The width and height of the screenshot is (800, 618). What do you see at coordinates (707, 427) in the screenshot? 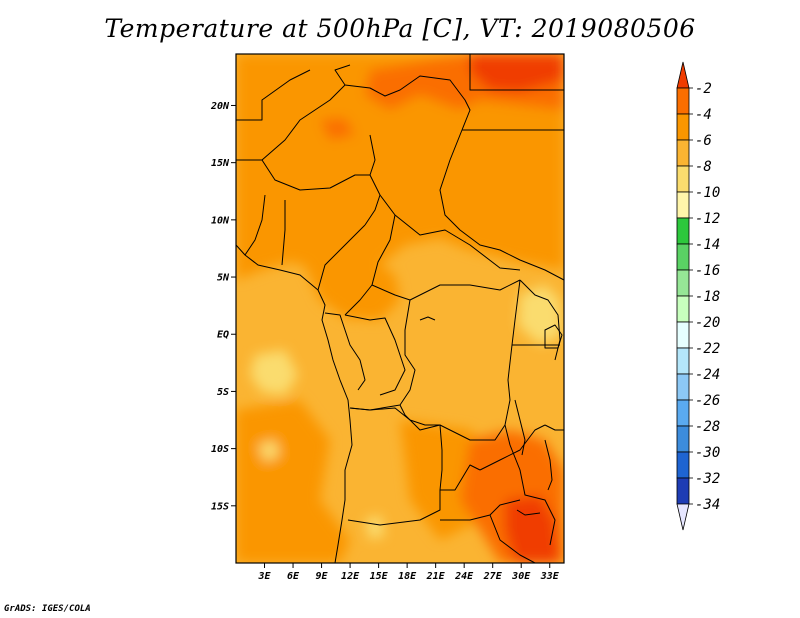
I see `colorbar-label: -28` at bounding box center [707, 427].